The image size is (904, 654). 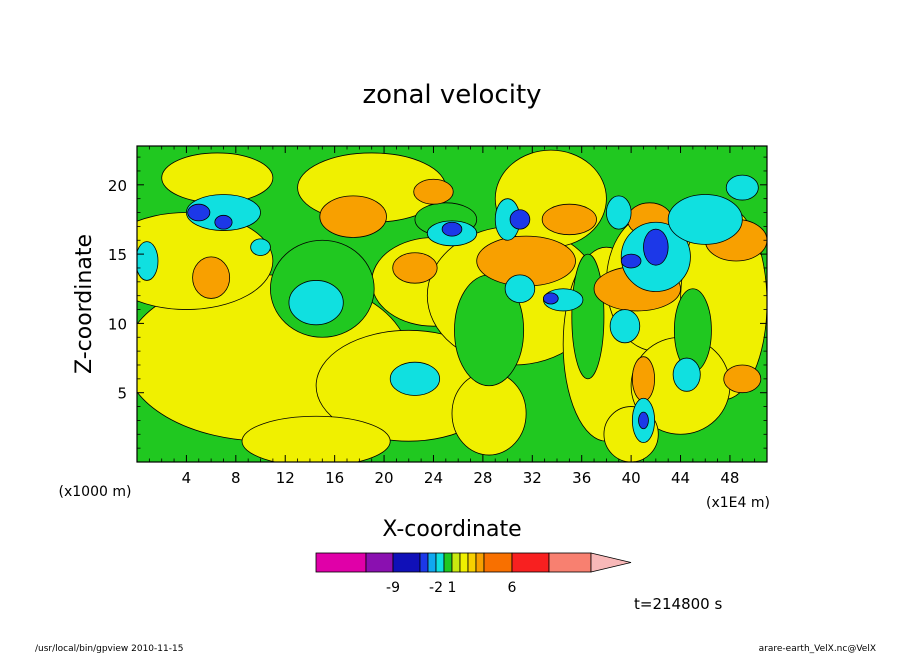 What do you see at coordinates (451, 95) in the screenshot?
I see `chart-title: zonal velocity` at bounding box center [451, 95].